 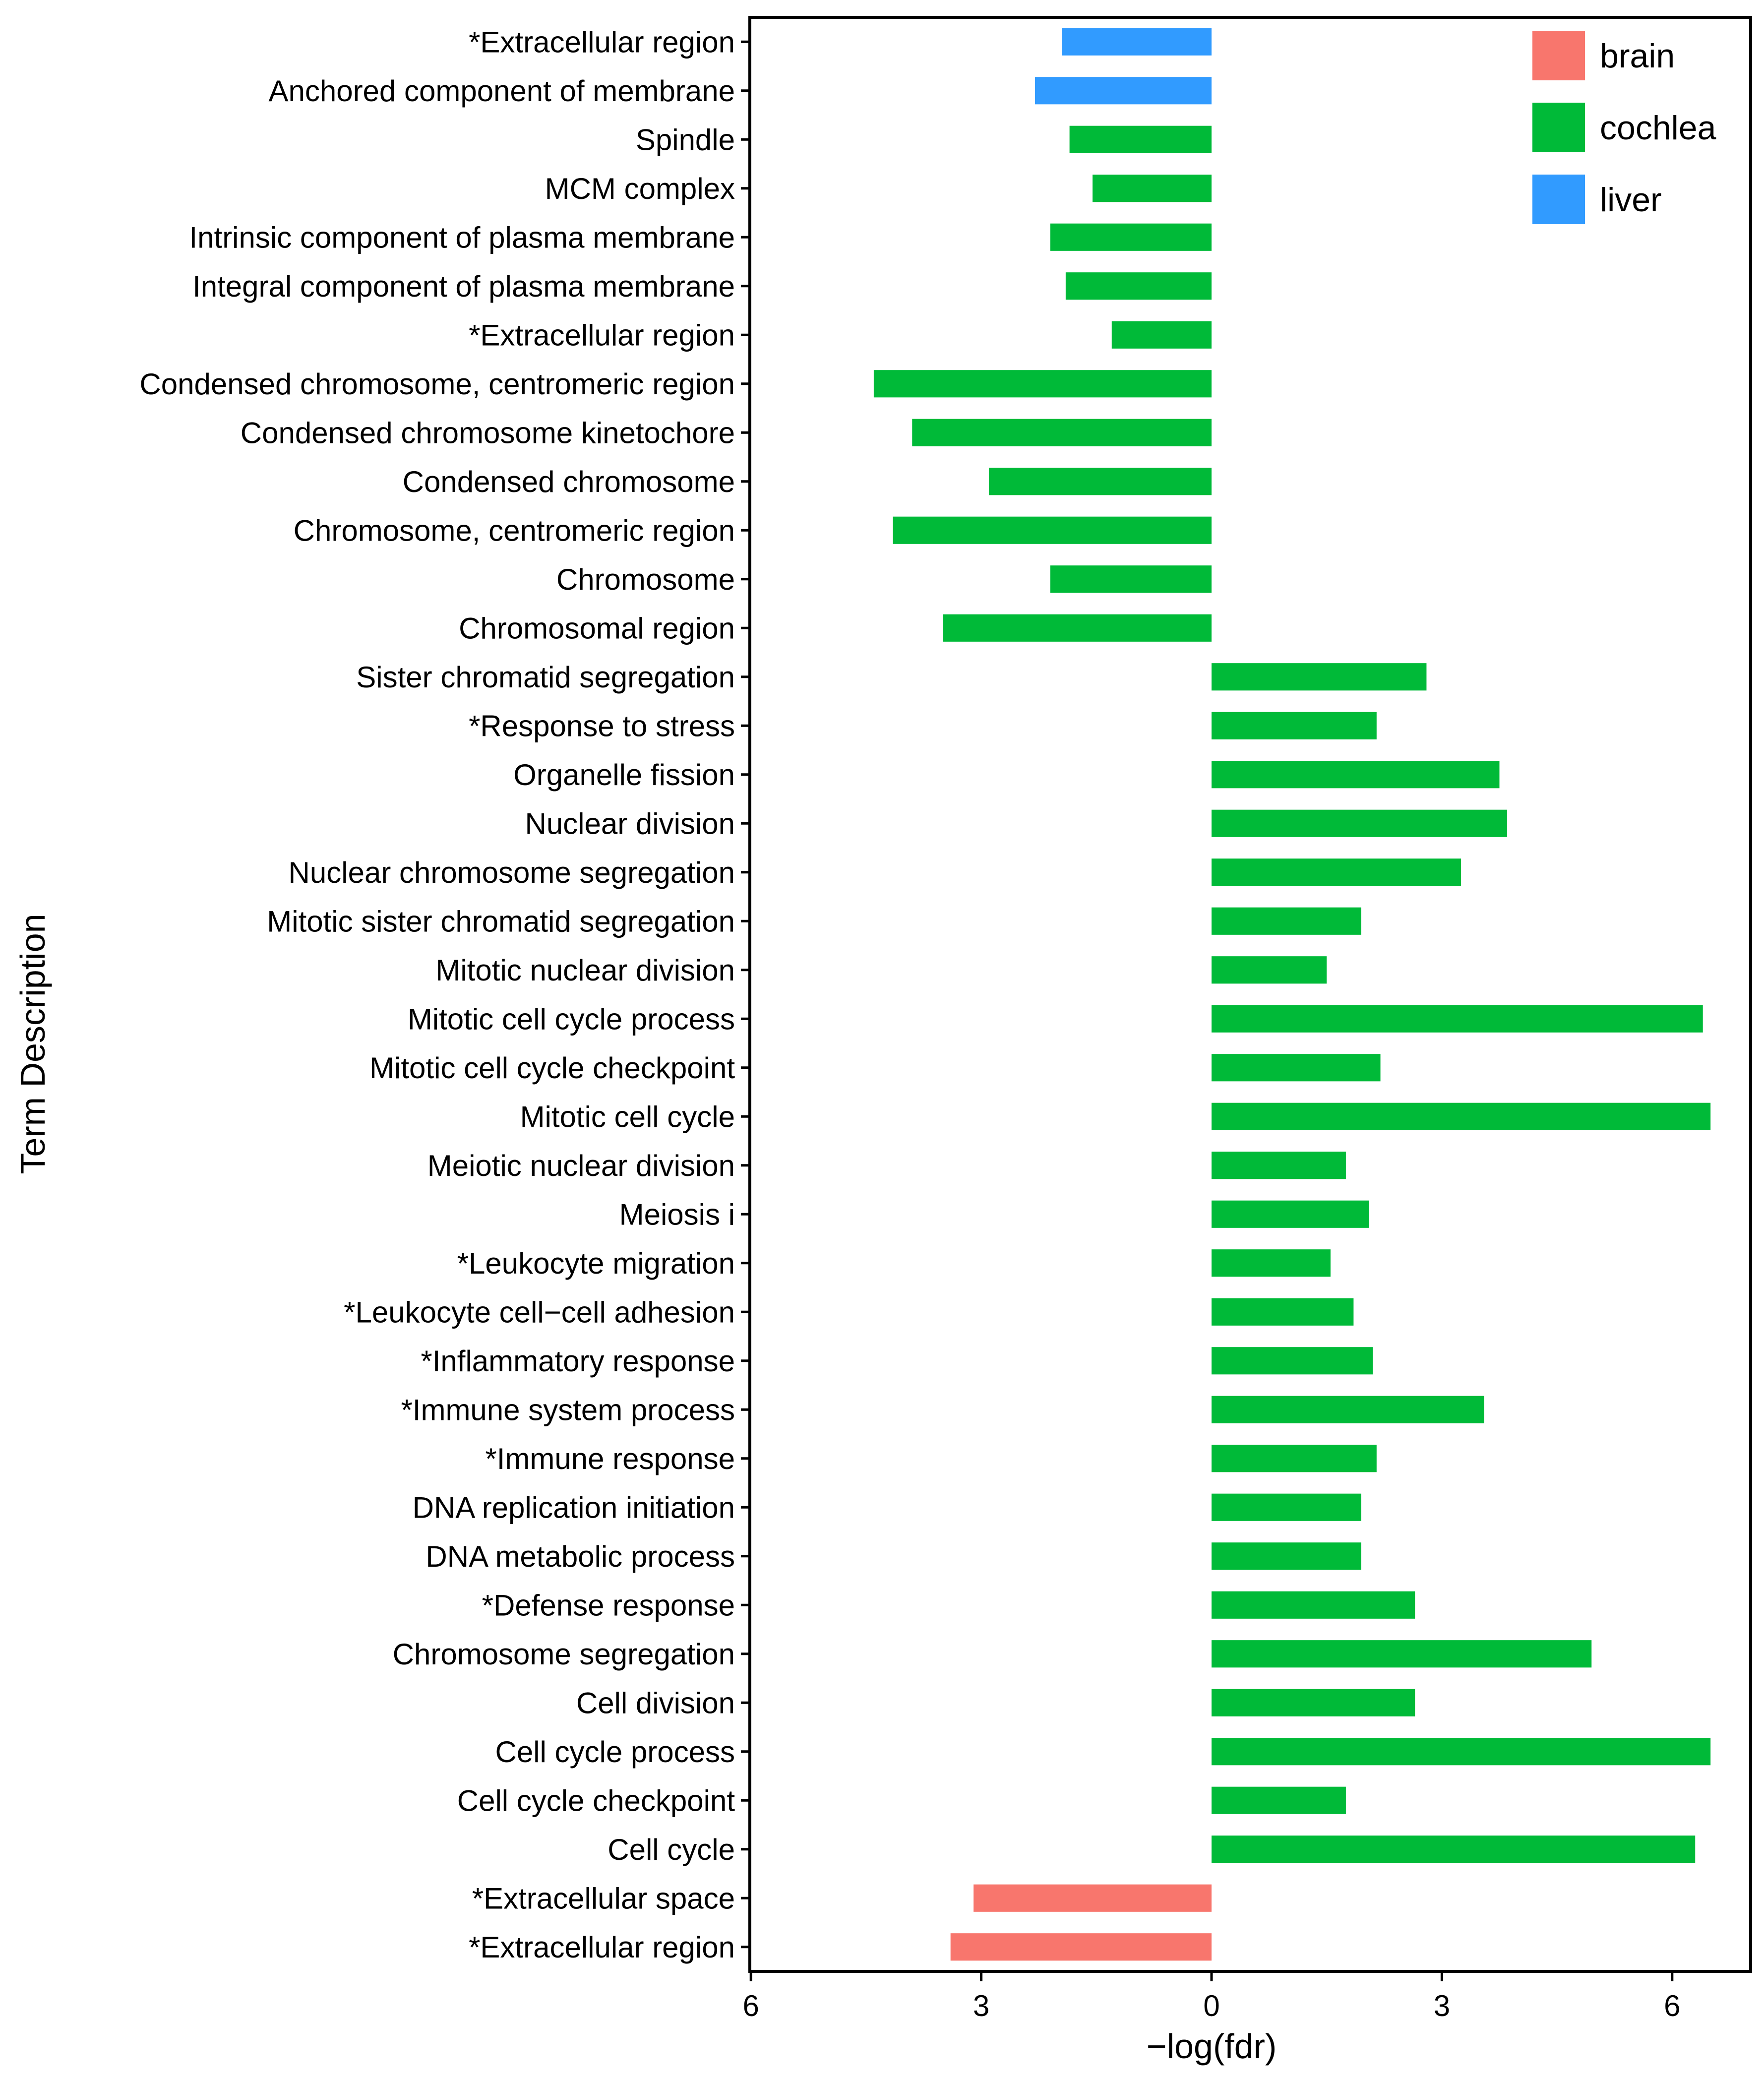 I want to click on legend: brain cochlea liver, so click(x=1624, y=127).